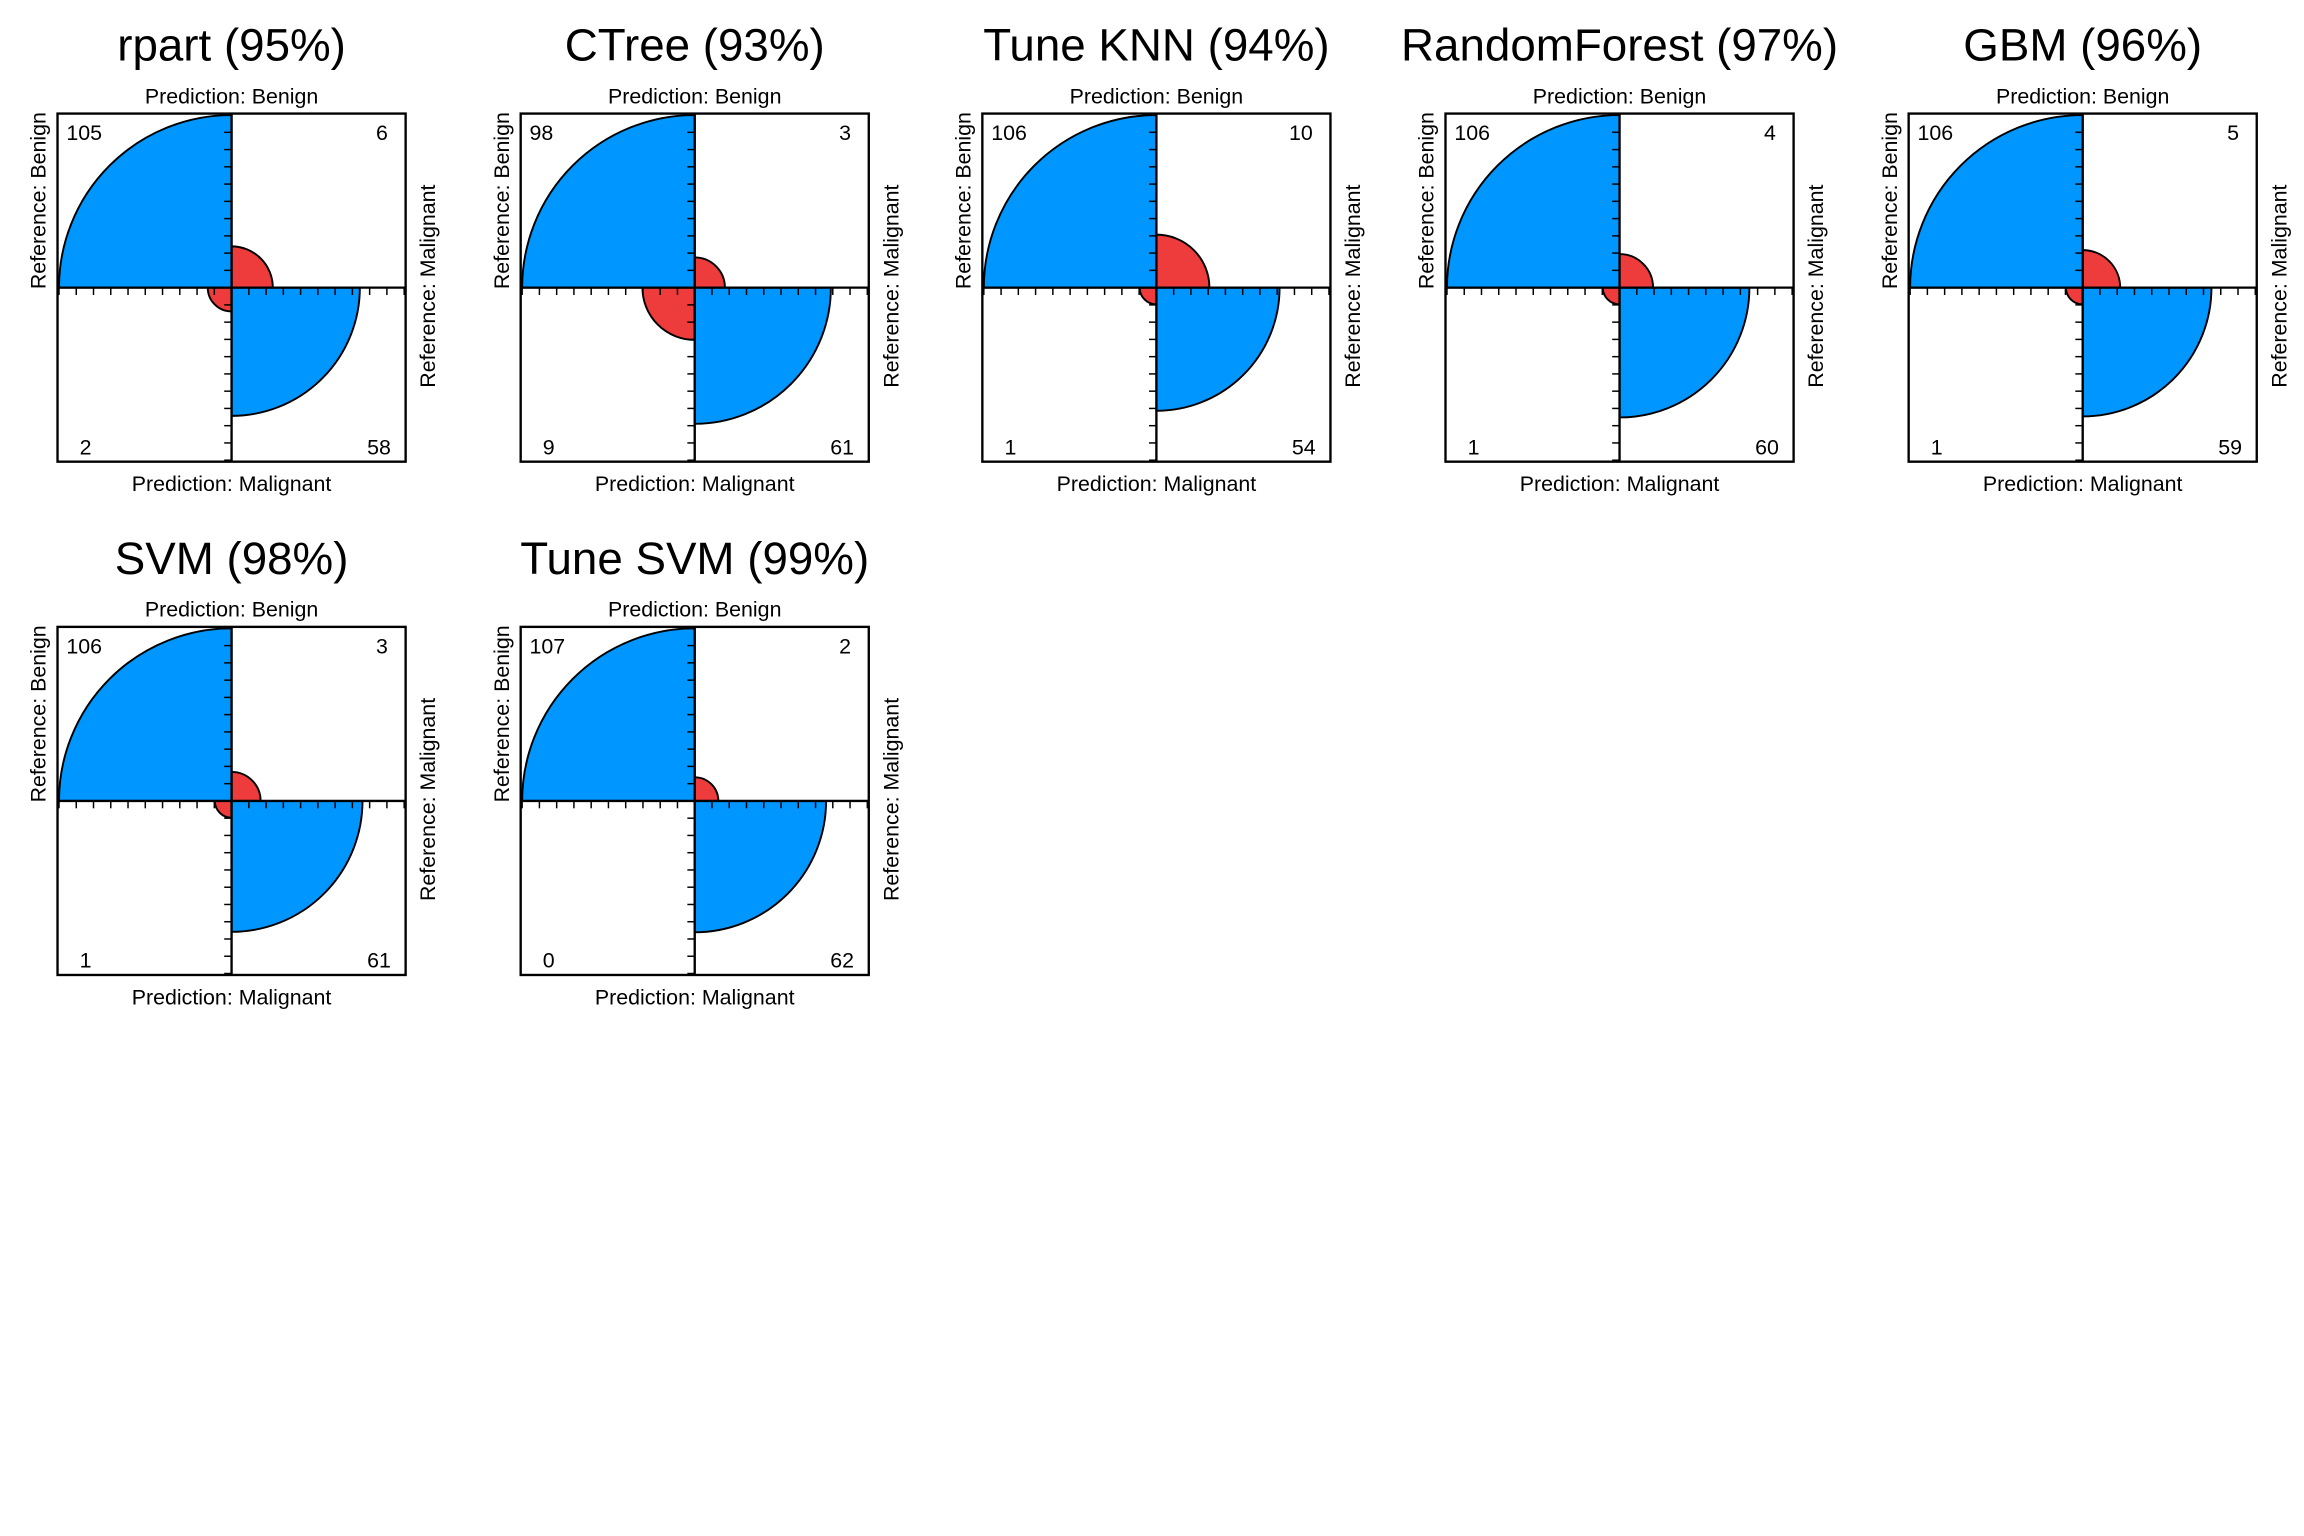 This screenshot has width=2304, height=1536. I want to click on count-pred-malignant-ref-malignant: 60, so click(1767, 447).